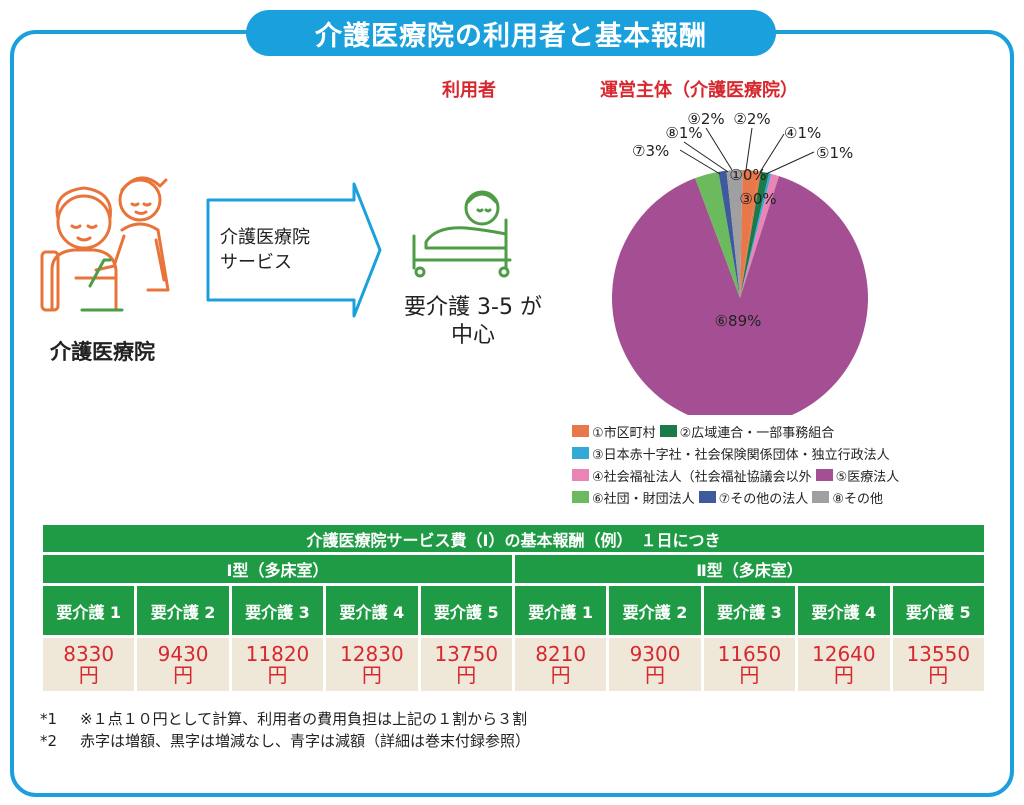  What do you see at coordinates (256, 262) in the screenshot?
I see `service-label-line2: サービス` at bounding box center [256, 262].